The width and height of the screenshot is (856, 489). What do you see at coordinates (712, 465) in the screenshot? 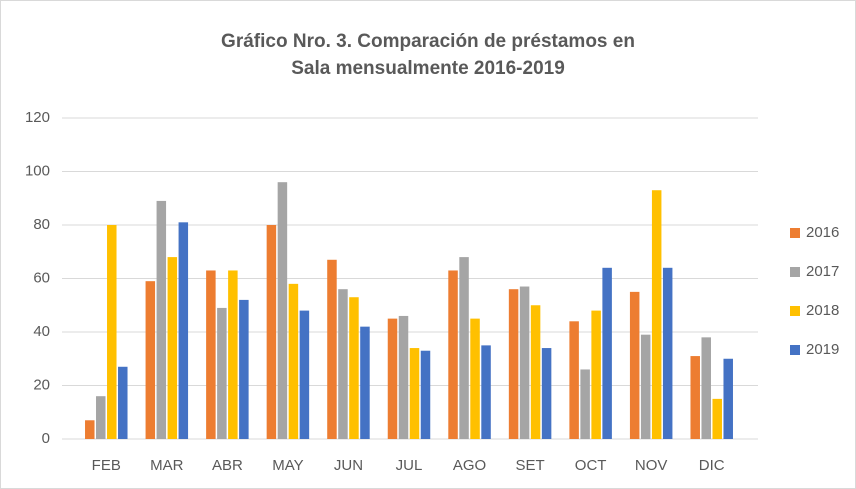
I see `x-tick-label: DIC` at bounding box center [712, 465].